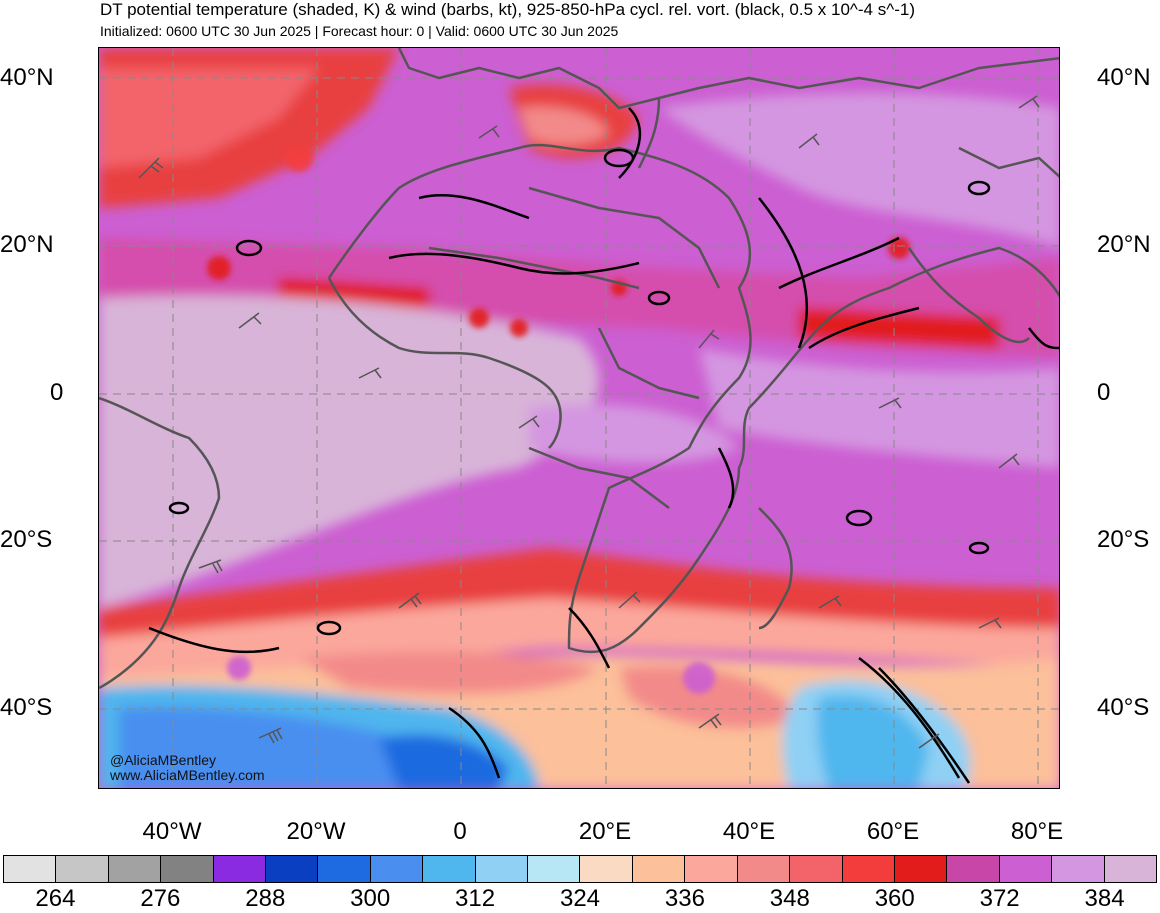  Describe the element at coordinates (893, 831) in the screenshot. I see `lon-label-60e: 60°E` at that location.